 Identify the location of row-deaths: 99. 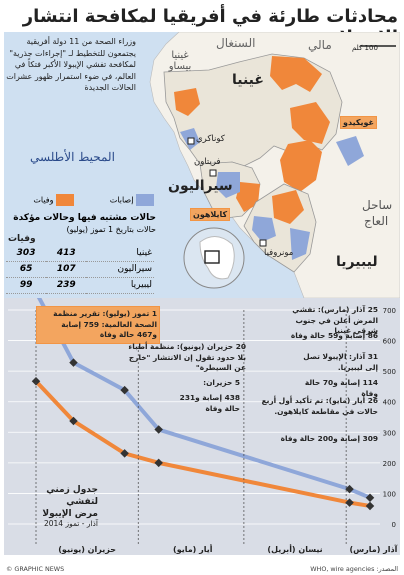
(26, 285).